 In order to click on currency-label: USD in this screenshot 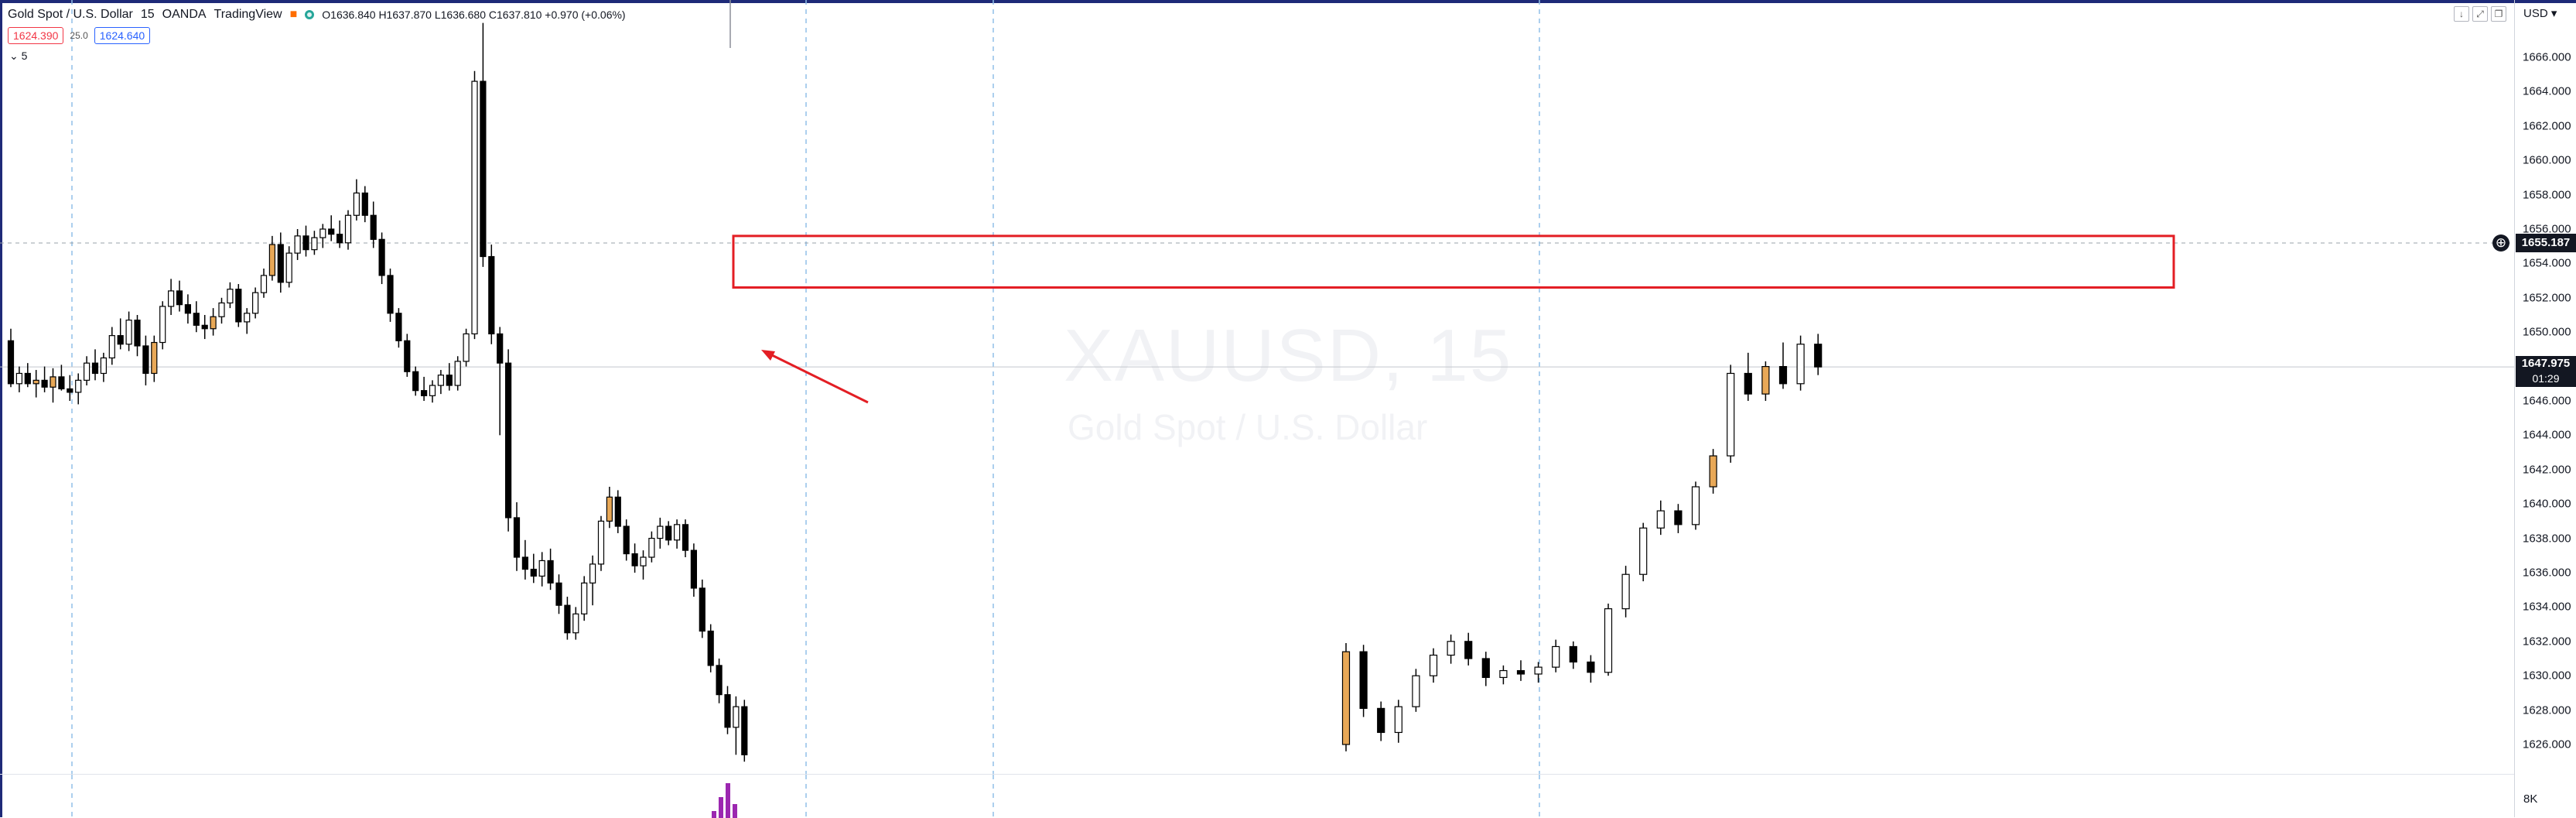, I will do `click(2535, 13)`.